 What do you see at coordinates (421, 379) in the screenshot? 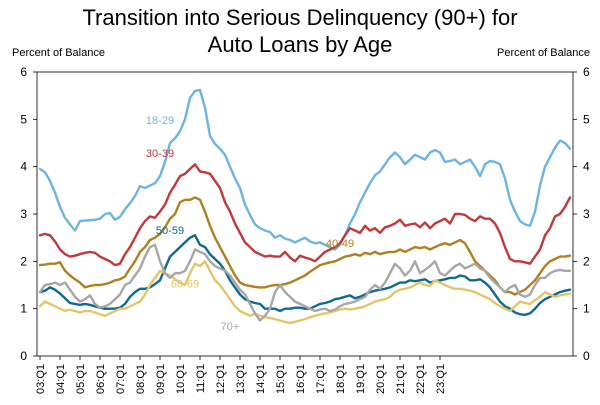
I see `x-tick-label: 22:Q1` at bounding box center [421, 379].